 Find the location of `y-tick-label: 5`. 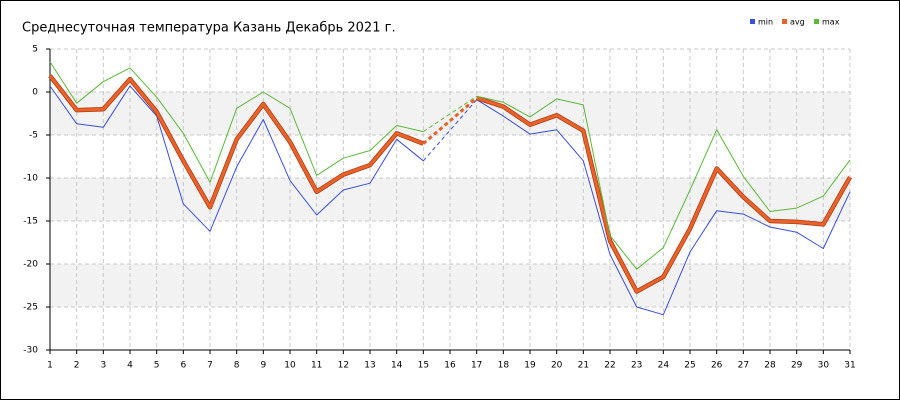

y-tick-label: 5 is located at coordinates (35, 50).